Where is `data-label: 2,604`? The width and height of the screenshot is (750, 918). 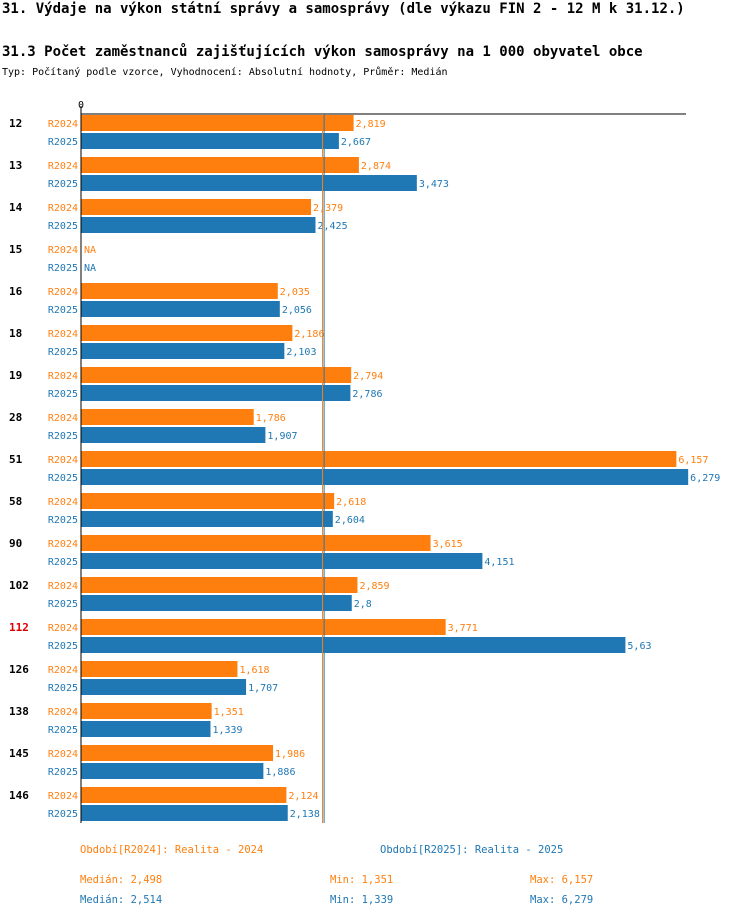 data-label: 2,604 is located at coordinates (350, 520).